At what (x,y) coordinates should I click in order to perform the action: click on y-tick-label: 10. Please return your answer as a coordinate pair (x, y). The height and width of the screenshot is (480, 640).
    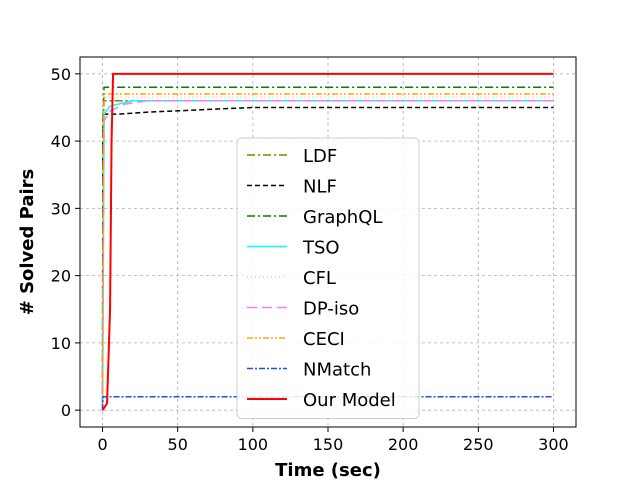
    Looking at the image, I should click on (61, 343).